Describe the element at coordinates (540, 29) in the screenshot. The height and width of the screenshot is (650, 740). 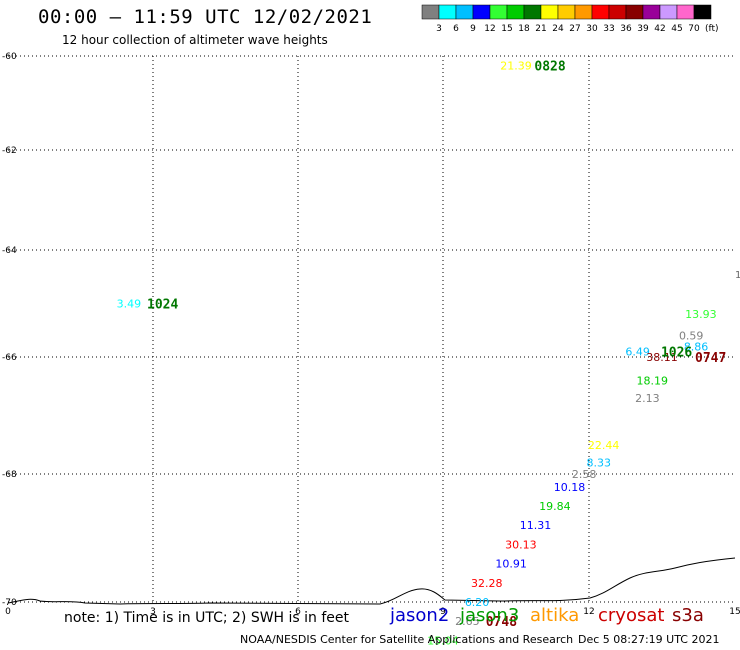
I see `colorbar-tick-label: 21` at that location.